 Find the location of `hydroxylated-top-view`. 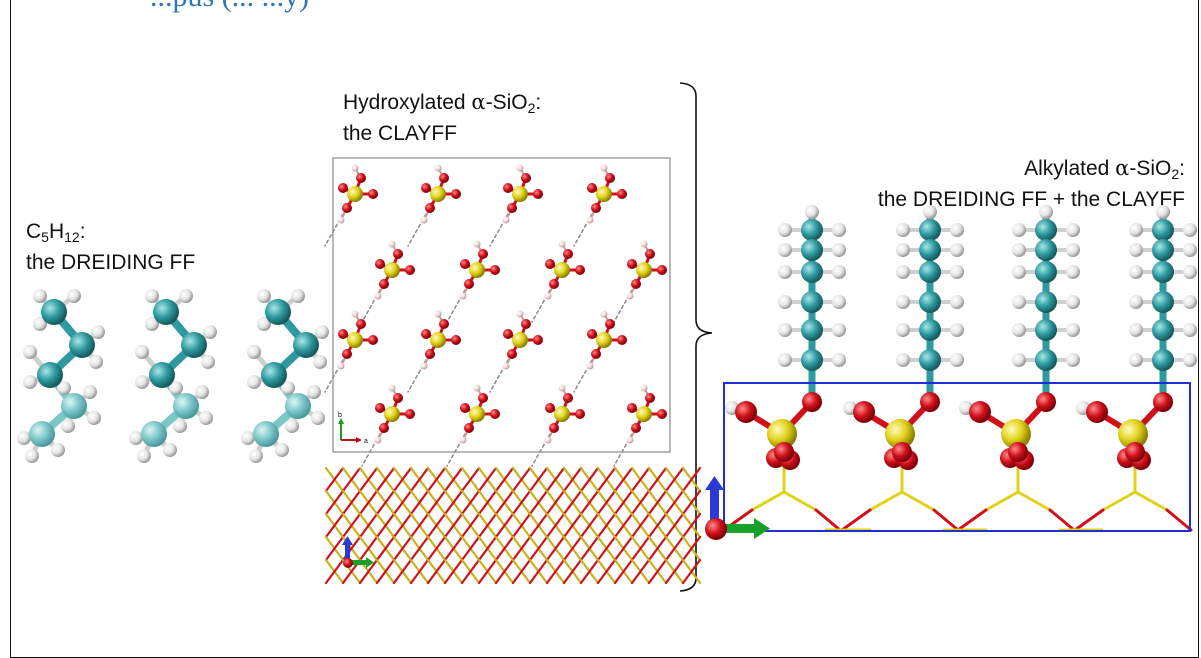

hydroxylated-top-view is located at coordinates (495, 315).